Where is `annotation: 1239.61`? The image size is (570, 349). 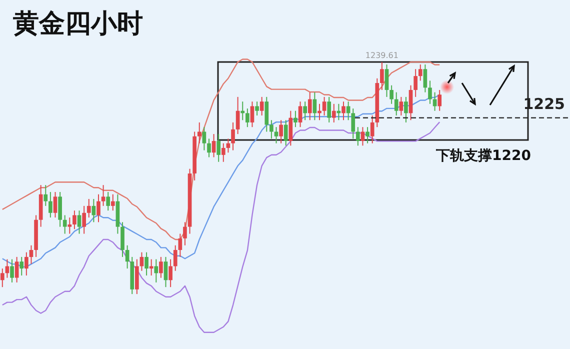 annotation: 1239.61 is located at coordinates (381, 55).